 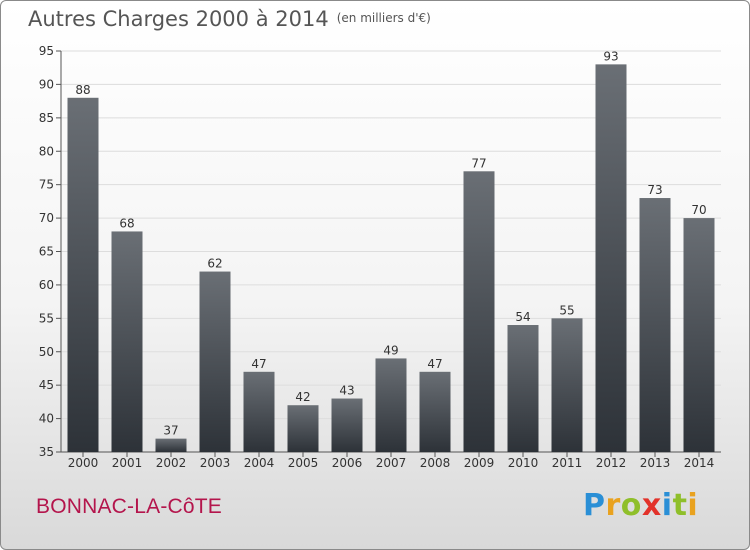 What do you see at coordinates (654, 190) in the screenshot?
I see `data-label-2013: 73` at bounding box center [654, 190].